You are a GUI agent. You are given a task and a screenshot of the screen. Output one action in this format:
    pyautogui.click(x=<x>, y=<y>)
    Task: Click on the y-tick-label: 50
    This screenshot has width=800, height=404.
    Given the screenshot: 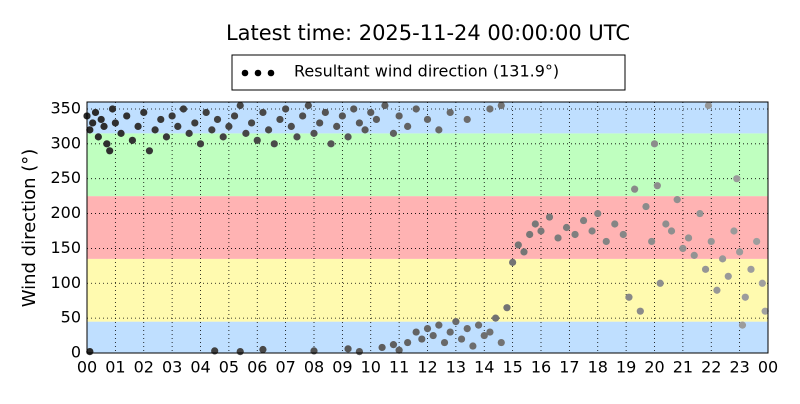 What is the action you would take?
    pyautogui.click(x=71, y=317)
    